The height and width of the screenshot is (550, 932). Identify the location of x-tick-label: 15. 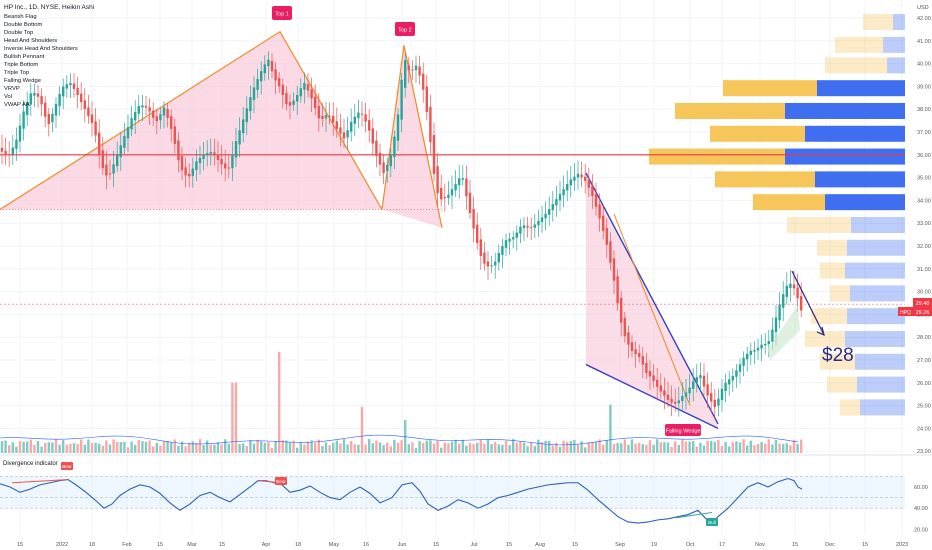
(575, 545).